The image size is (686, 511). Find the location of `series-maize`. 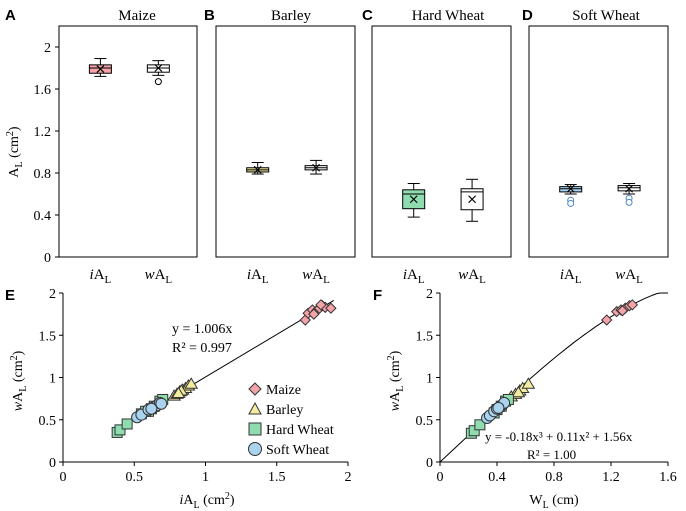

series-maize is located at coordinates (318, 312).